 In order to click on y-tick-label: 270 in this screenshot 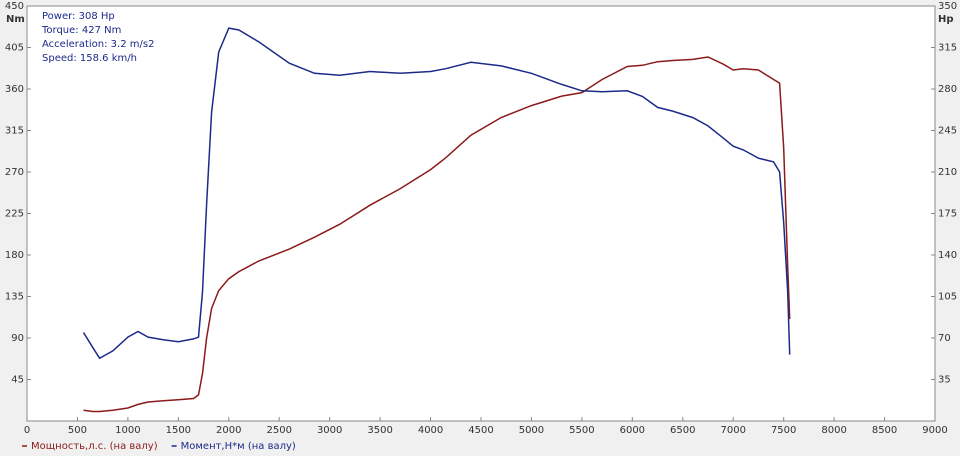, I will do `click(14, 172)`.